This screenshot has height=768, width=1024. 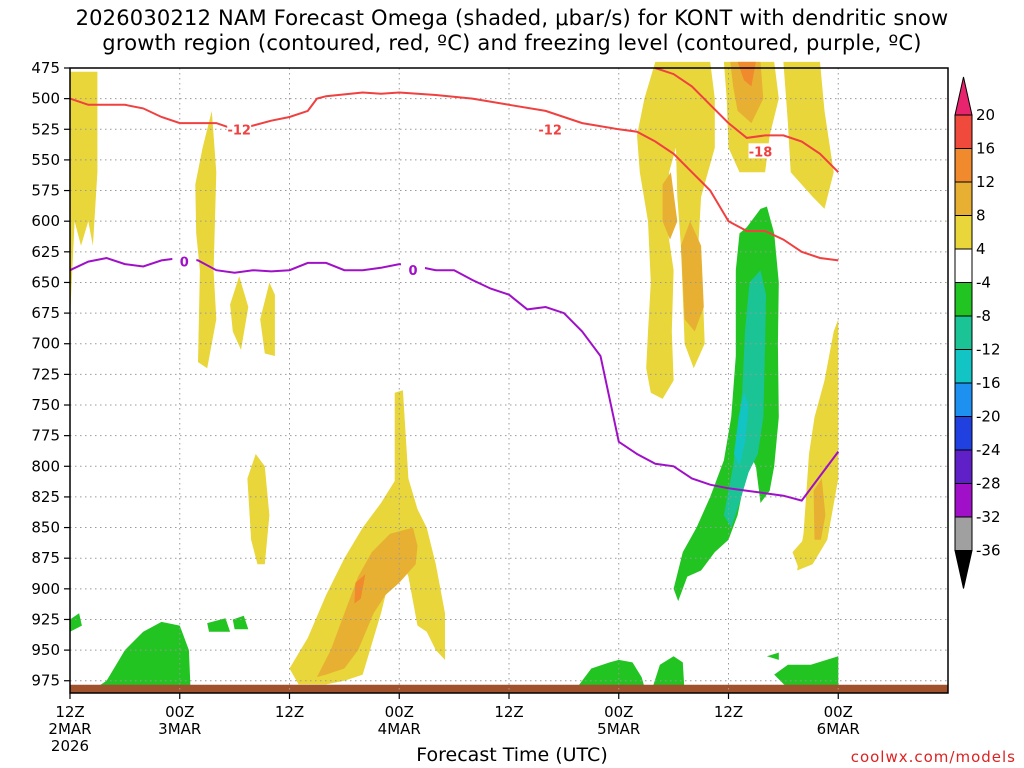 What do you see at coordinates (45, 405) in the screenshot?
I see `pressure-tick-label: 750` at bounding box center [45, 405].